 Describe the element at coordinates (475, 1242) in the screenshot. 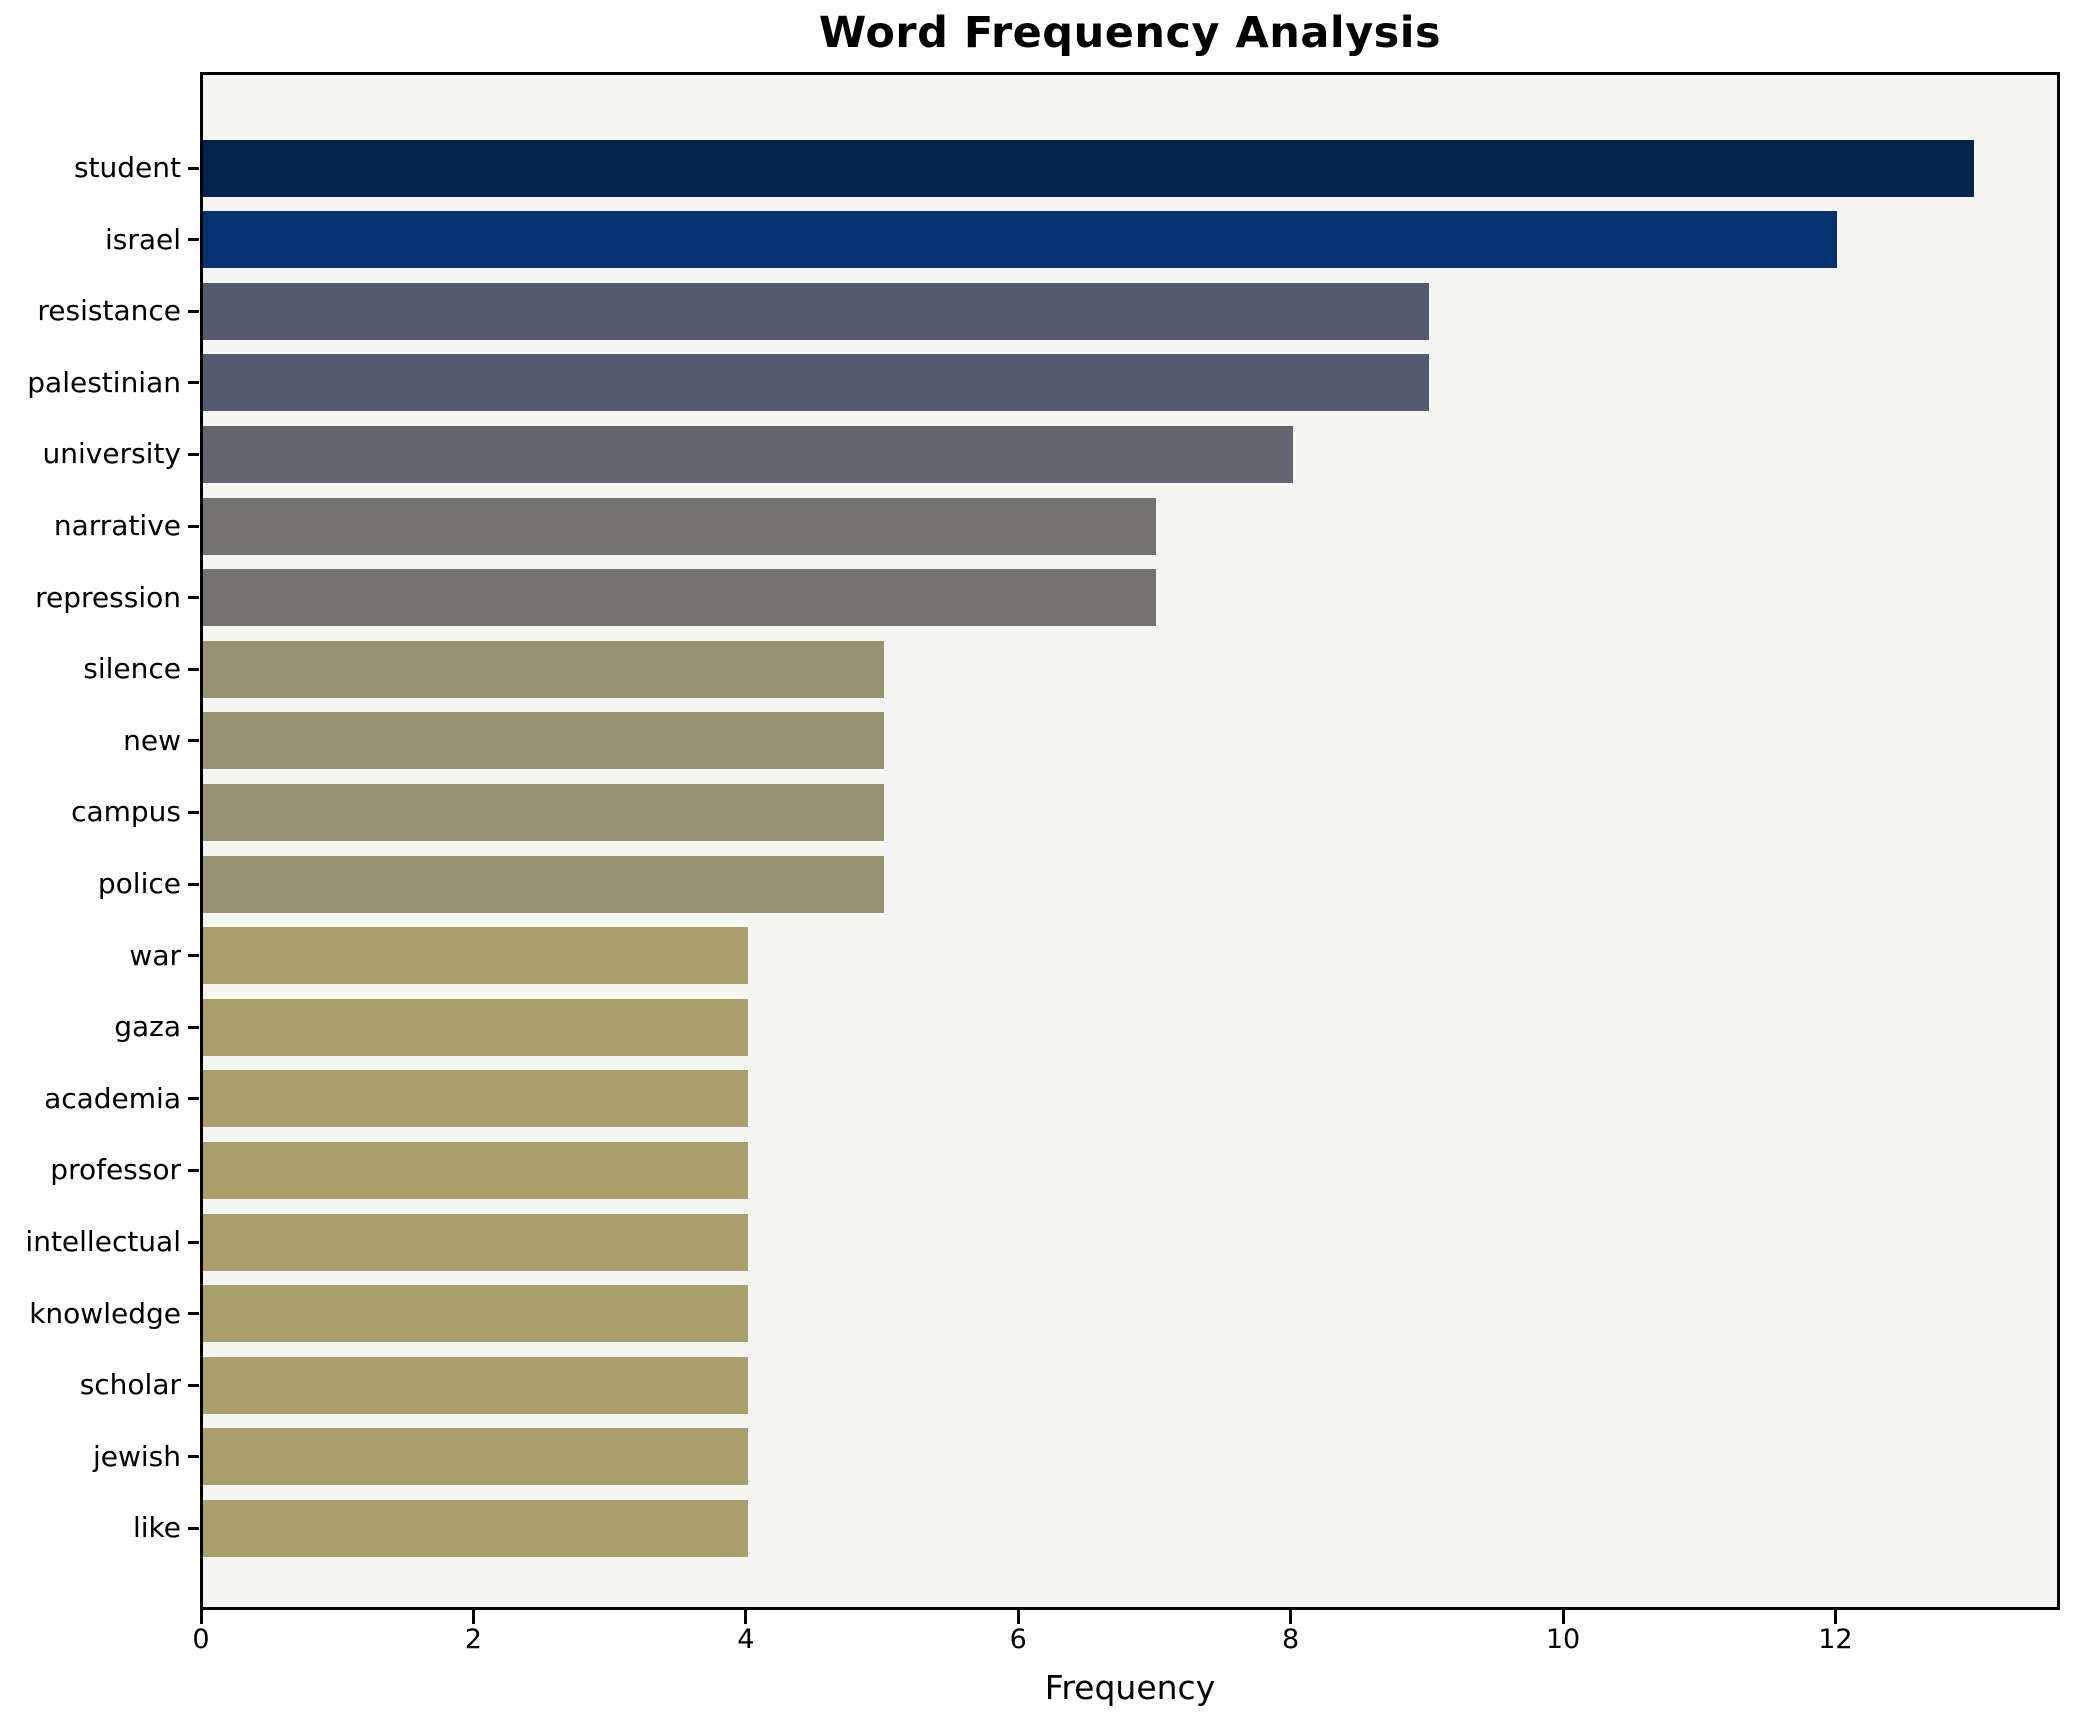

I see `bar-intellectual` at that location.